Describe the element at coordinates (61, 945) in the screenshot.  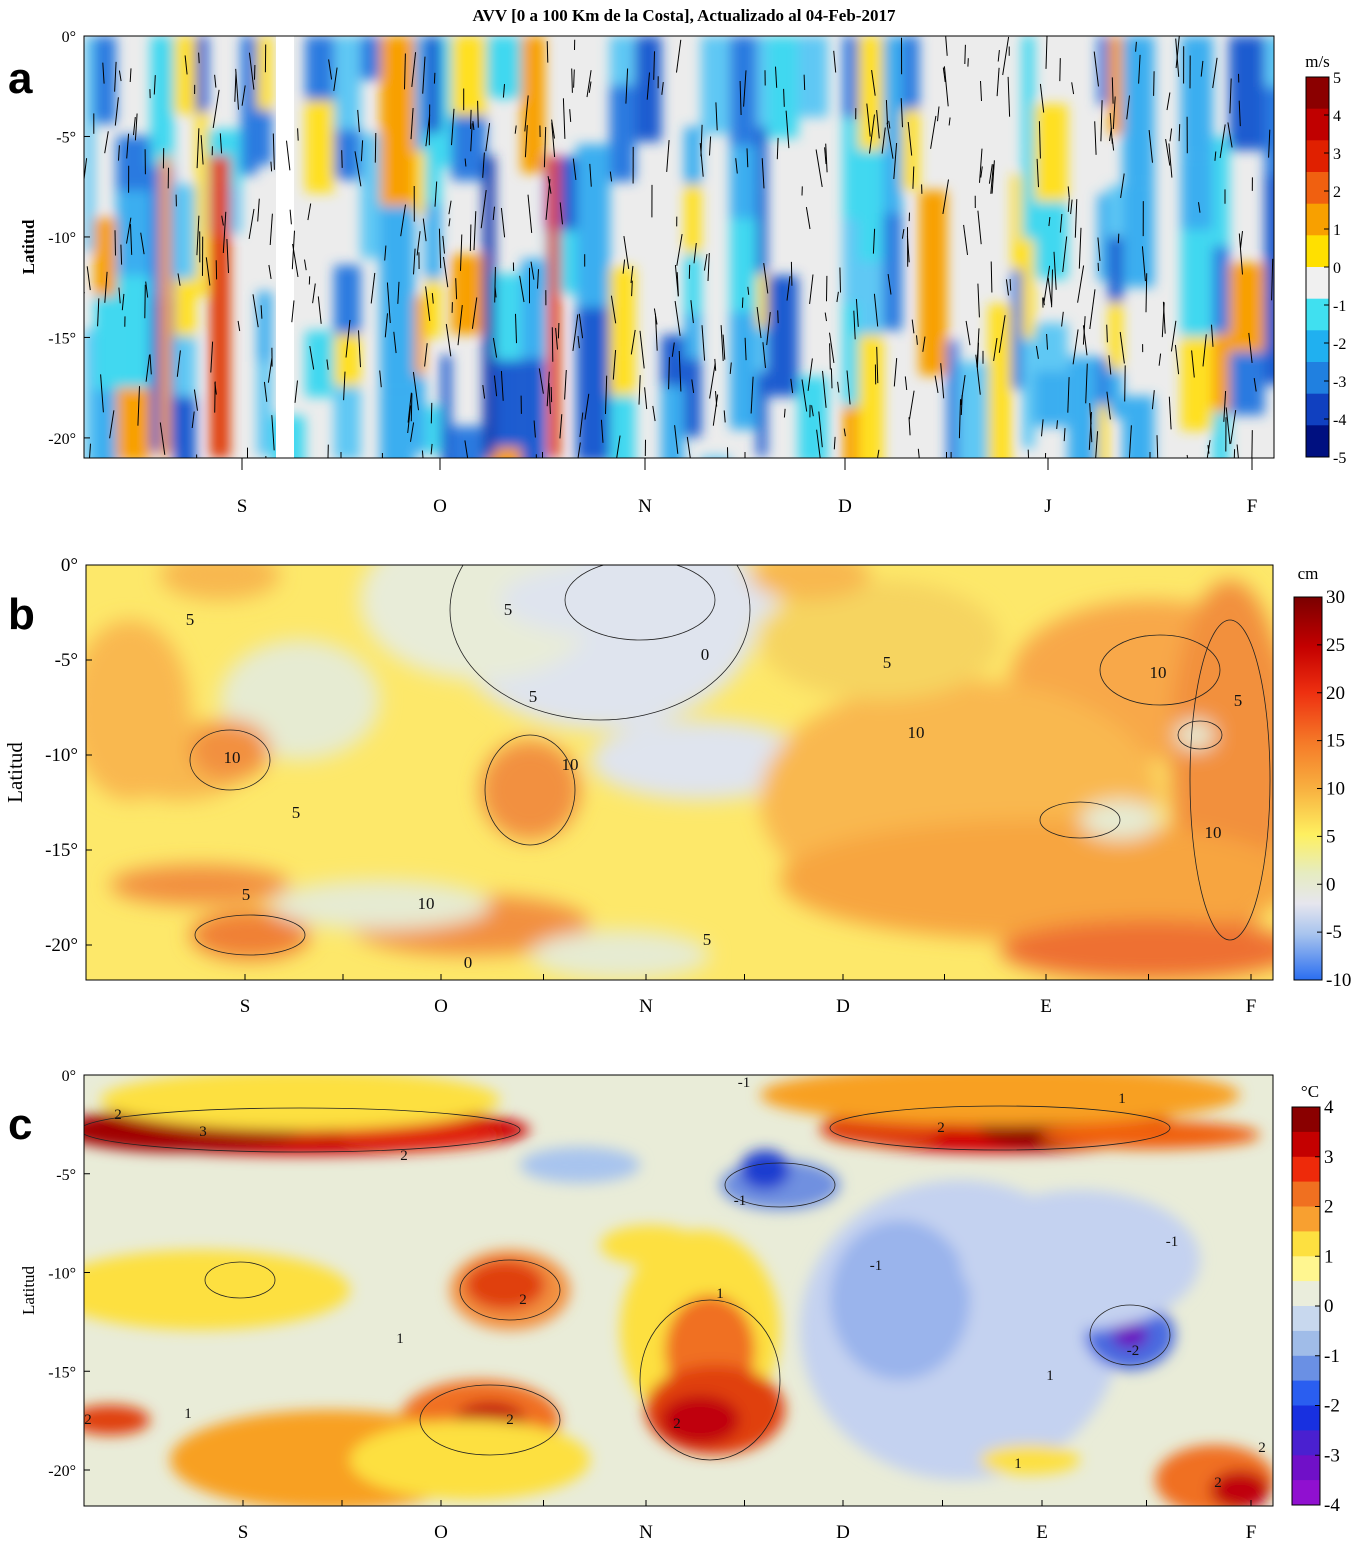
I see `y-tick-label: -20°` at that location.